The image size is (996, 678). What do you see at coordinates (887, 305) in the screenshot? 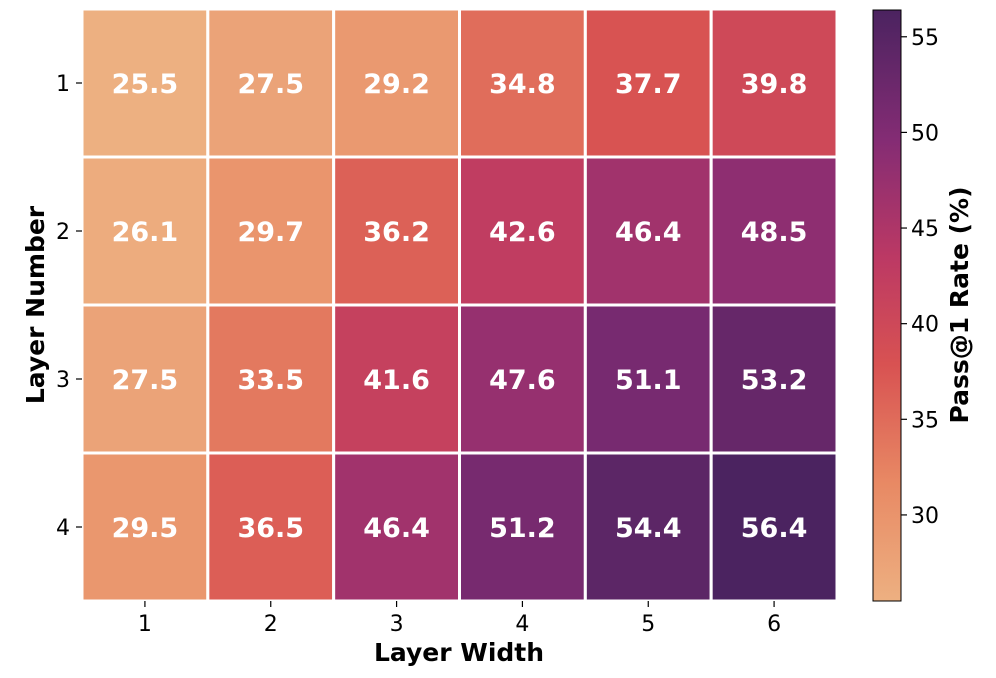
I see `colorbar` at bounding box center [887, 305].